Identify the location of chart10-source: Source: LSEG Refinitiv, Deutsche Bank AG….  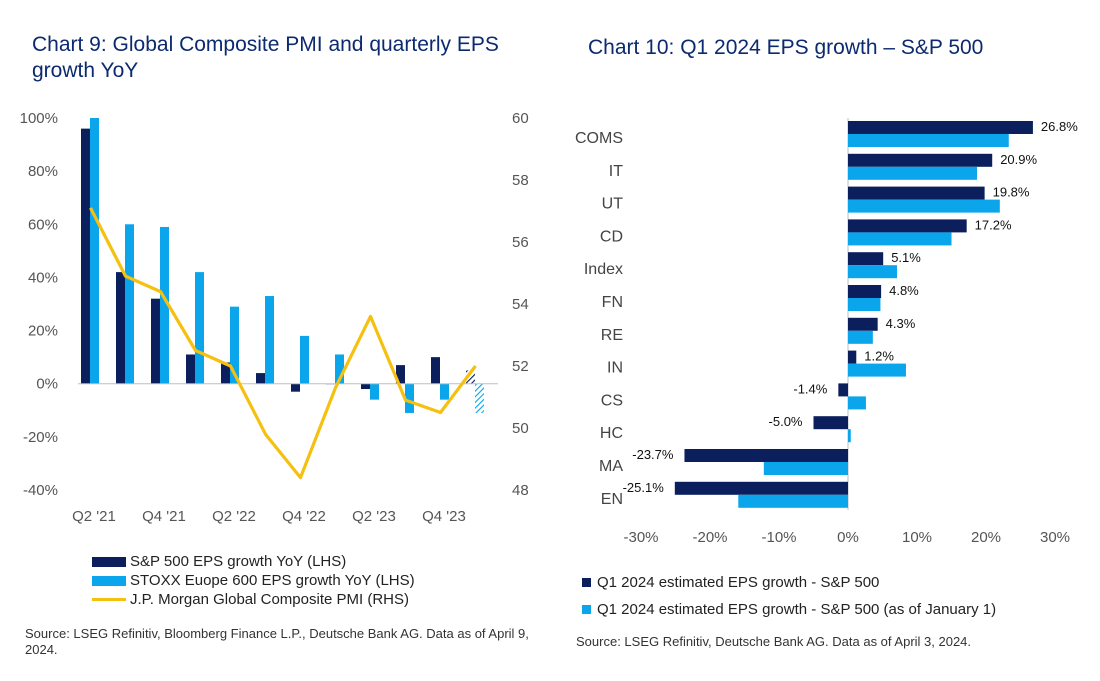
(774, 641).